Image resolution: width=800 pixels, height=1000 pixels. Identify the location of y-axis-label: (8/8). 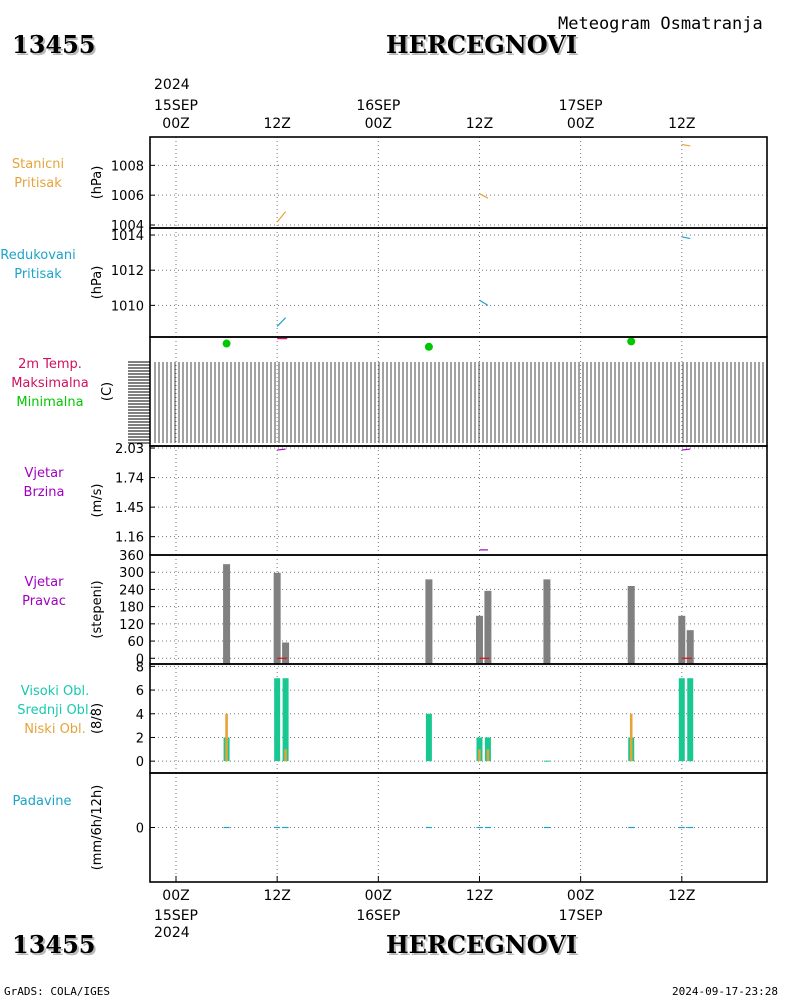
(97, 718).